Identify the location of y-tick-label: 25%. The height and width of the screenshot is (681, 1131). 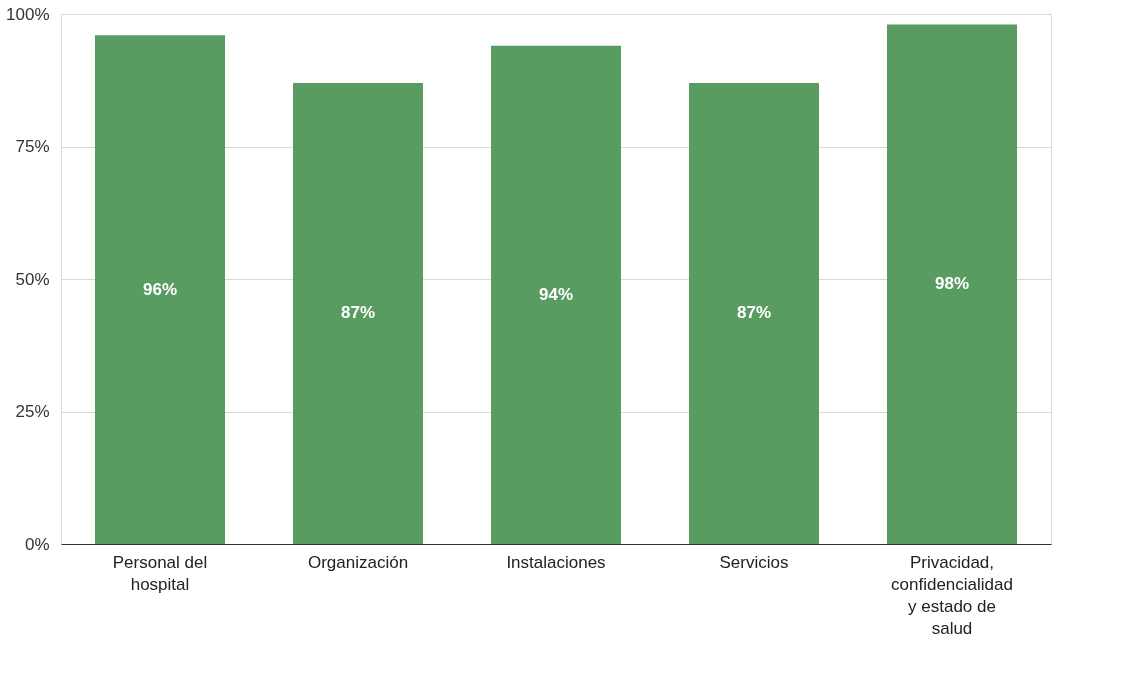
(32, 411).